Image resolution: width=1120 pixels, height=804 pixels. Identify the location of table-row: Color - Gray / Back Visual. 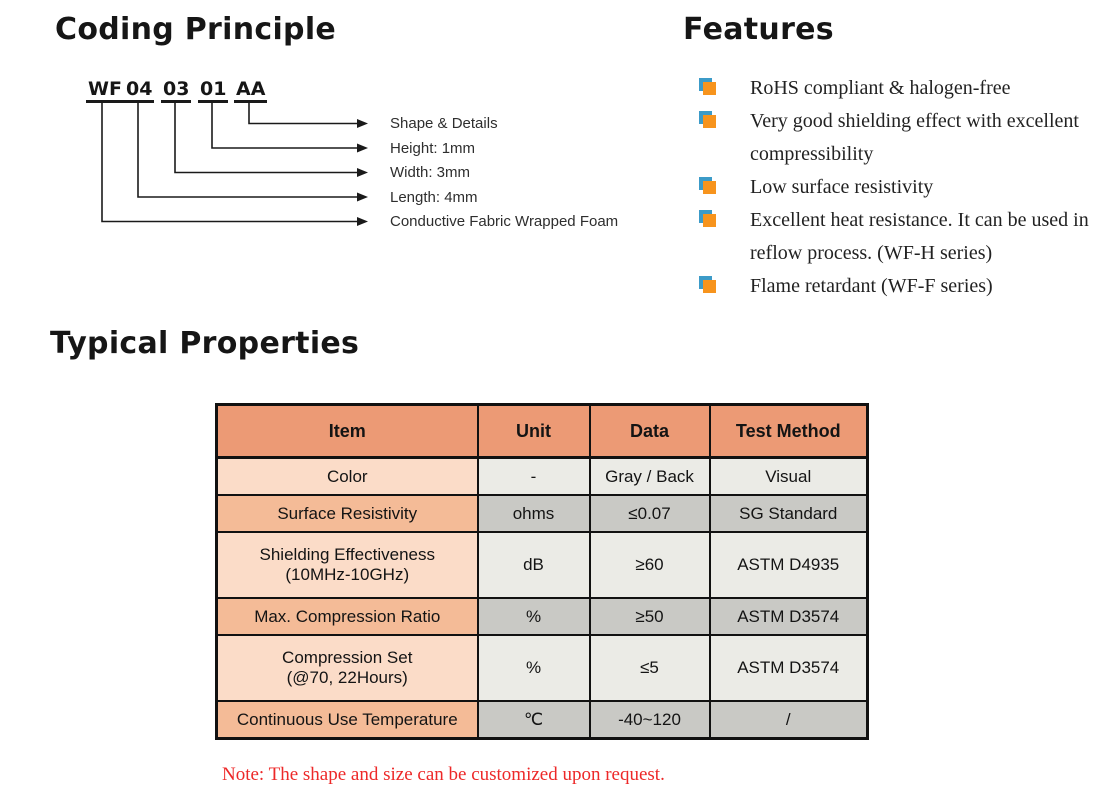
(542, 476).